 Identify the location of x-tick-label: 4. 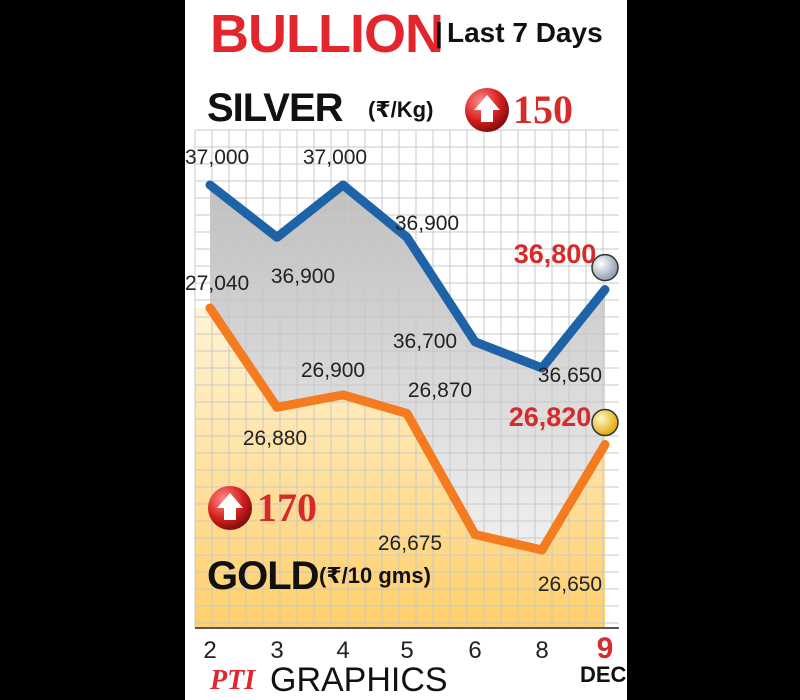
(342, 650).